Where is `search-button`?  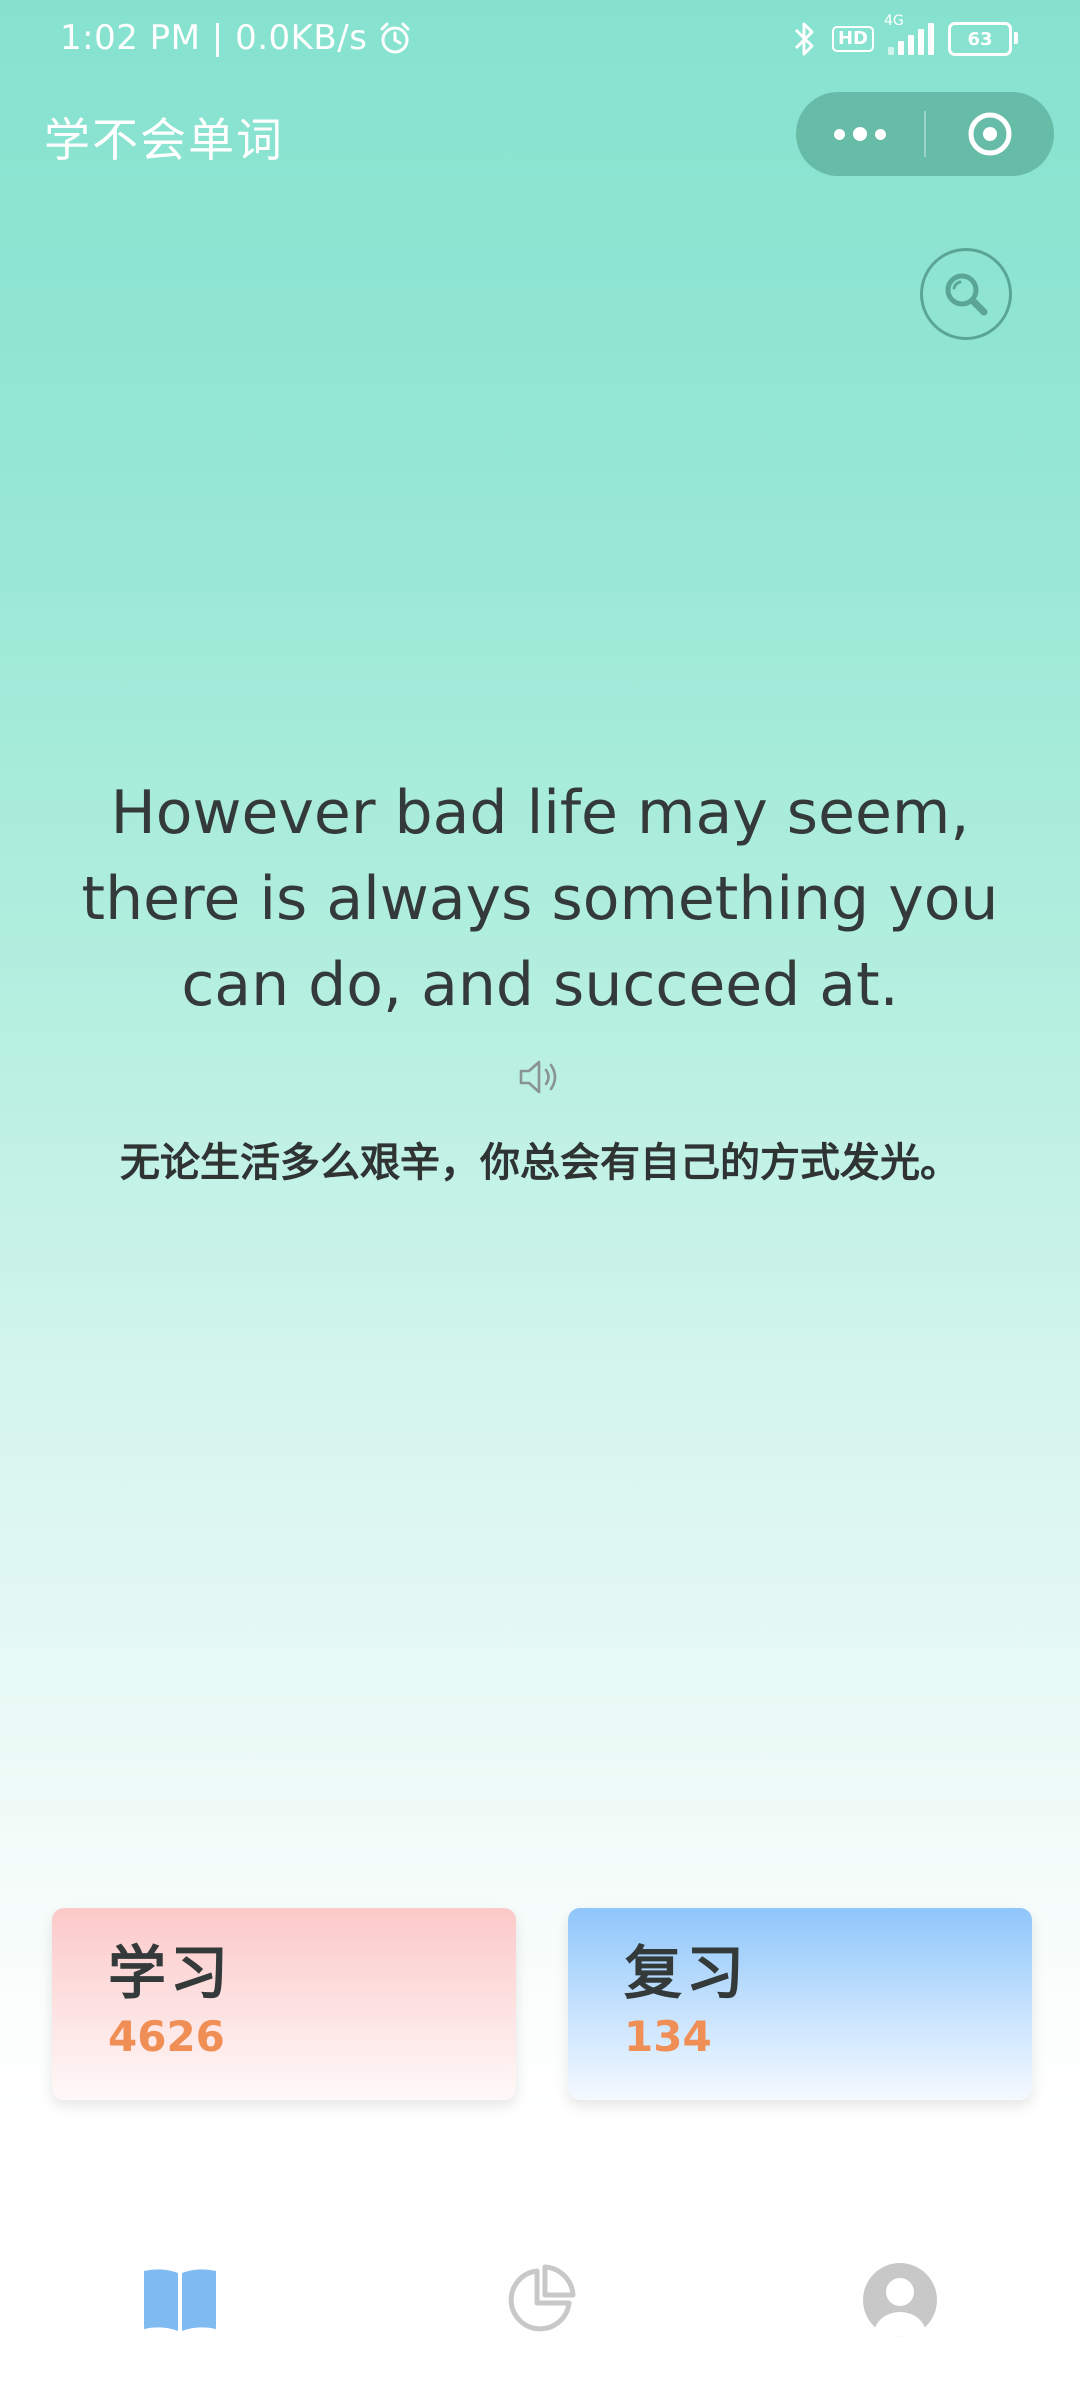 search-button is located at coordinates (966, 294).